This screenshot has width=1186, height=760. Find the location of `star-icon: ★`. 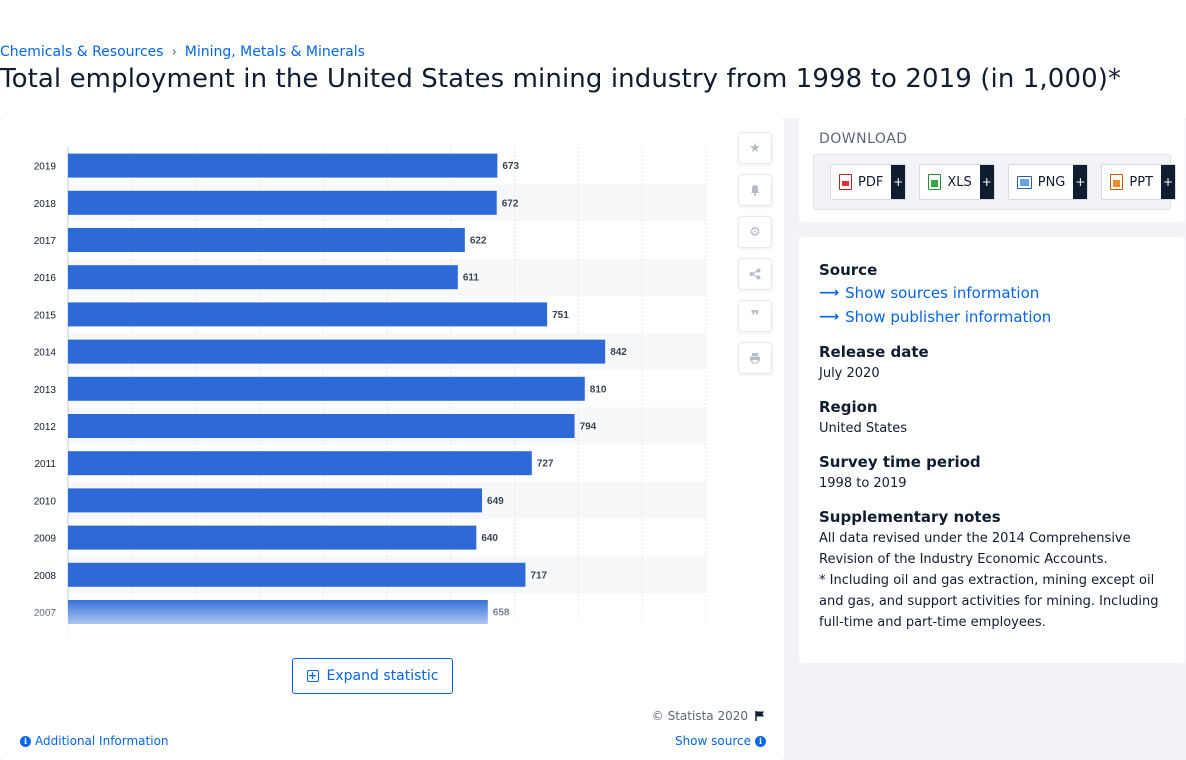

star-icon: ★ is located at coordinates (755, 148).